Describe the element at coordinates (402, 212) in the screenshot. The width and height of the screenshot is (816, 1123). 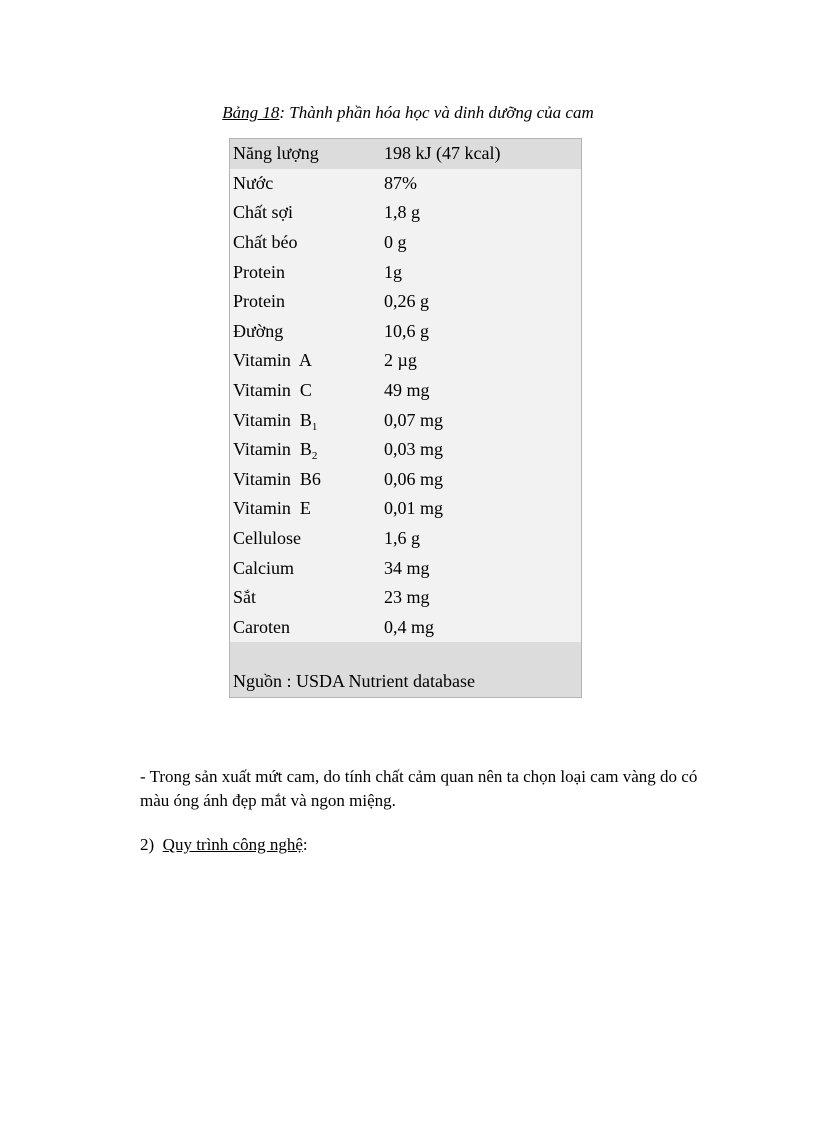
I see `nutrient-value: 1,8 g` at that location.